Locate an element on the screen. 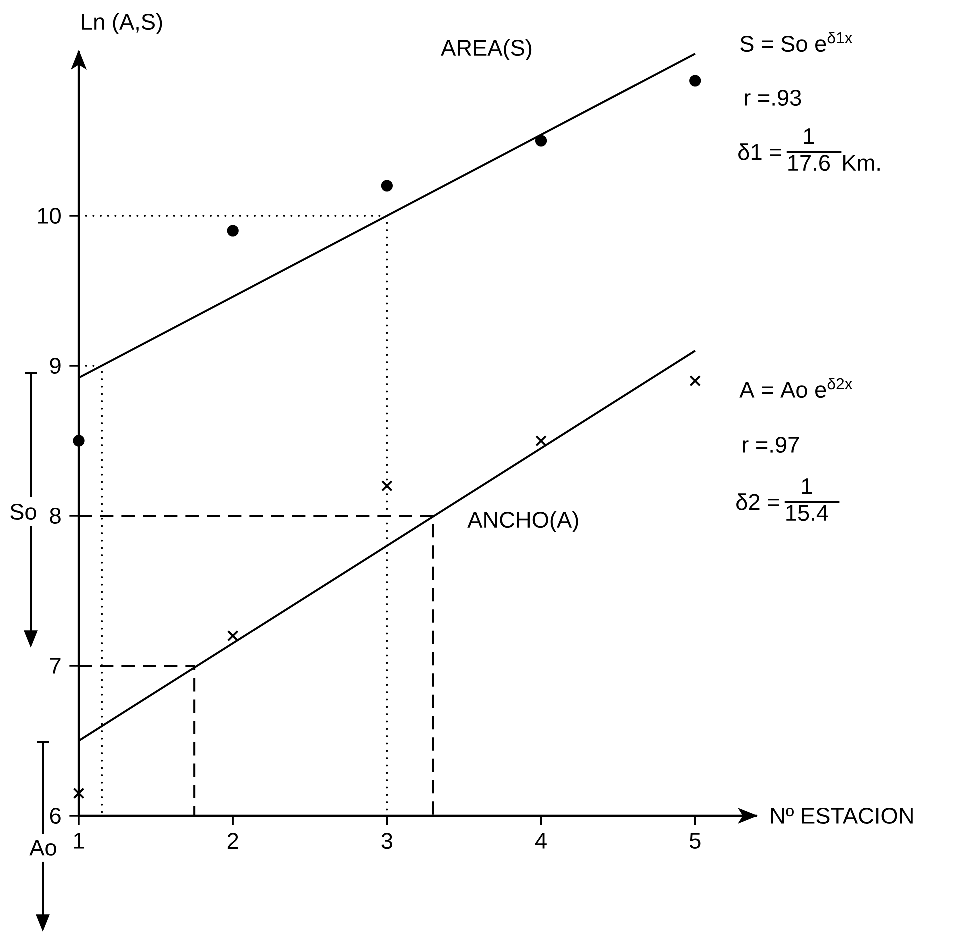 Image resolution: width=964 pixels, height=935 pixels. y-tick-label: 10 is located at coordinates (49, 216).